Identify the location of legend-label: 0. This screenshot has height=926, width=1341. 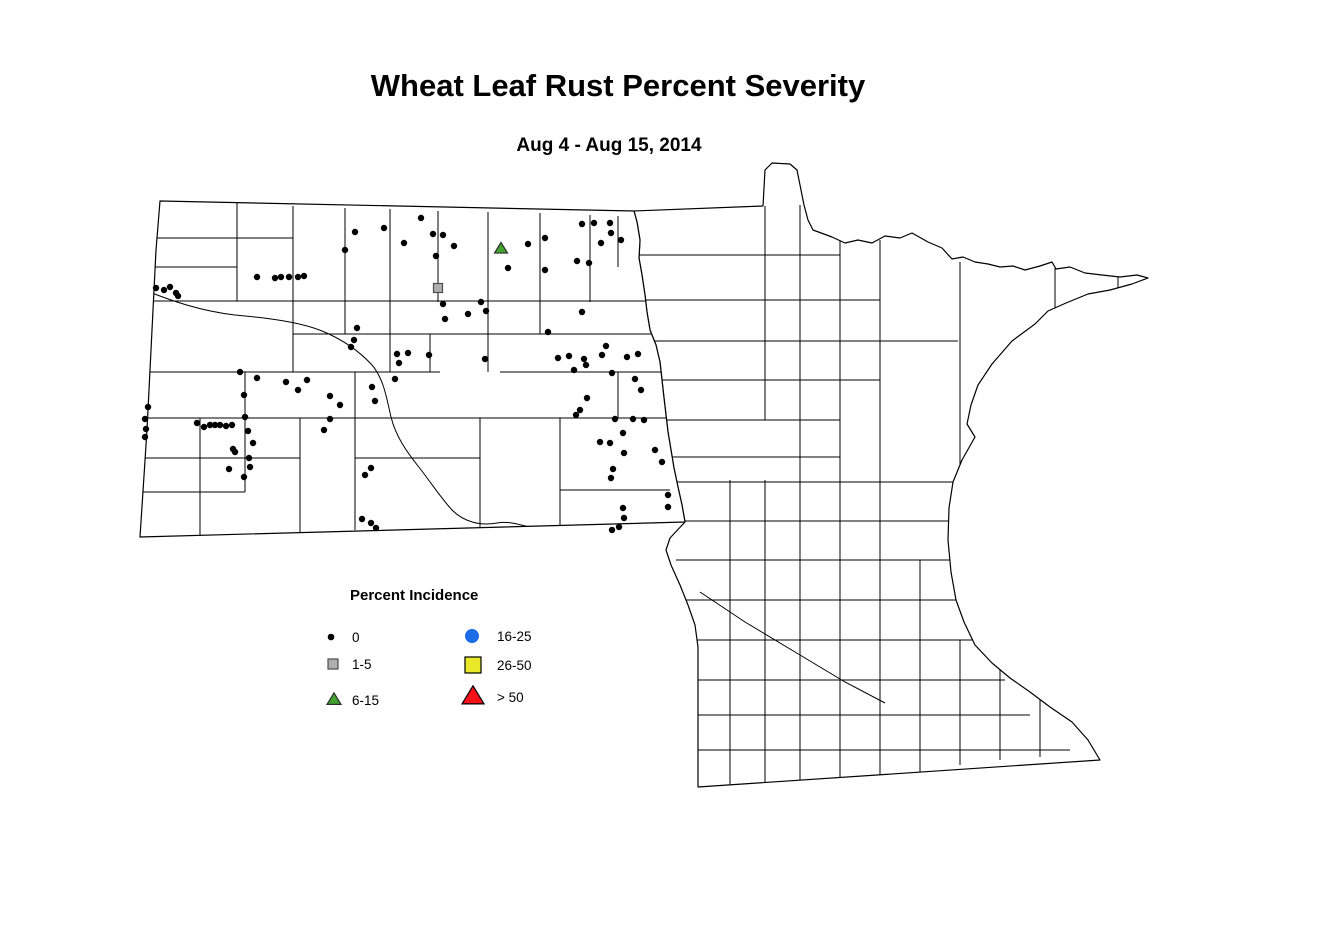
(356, 637).